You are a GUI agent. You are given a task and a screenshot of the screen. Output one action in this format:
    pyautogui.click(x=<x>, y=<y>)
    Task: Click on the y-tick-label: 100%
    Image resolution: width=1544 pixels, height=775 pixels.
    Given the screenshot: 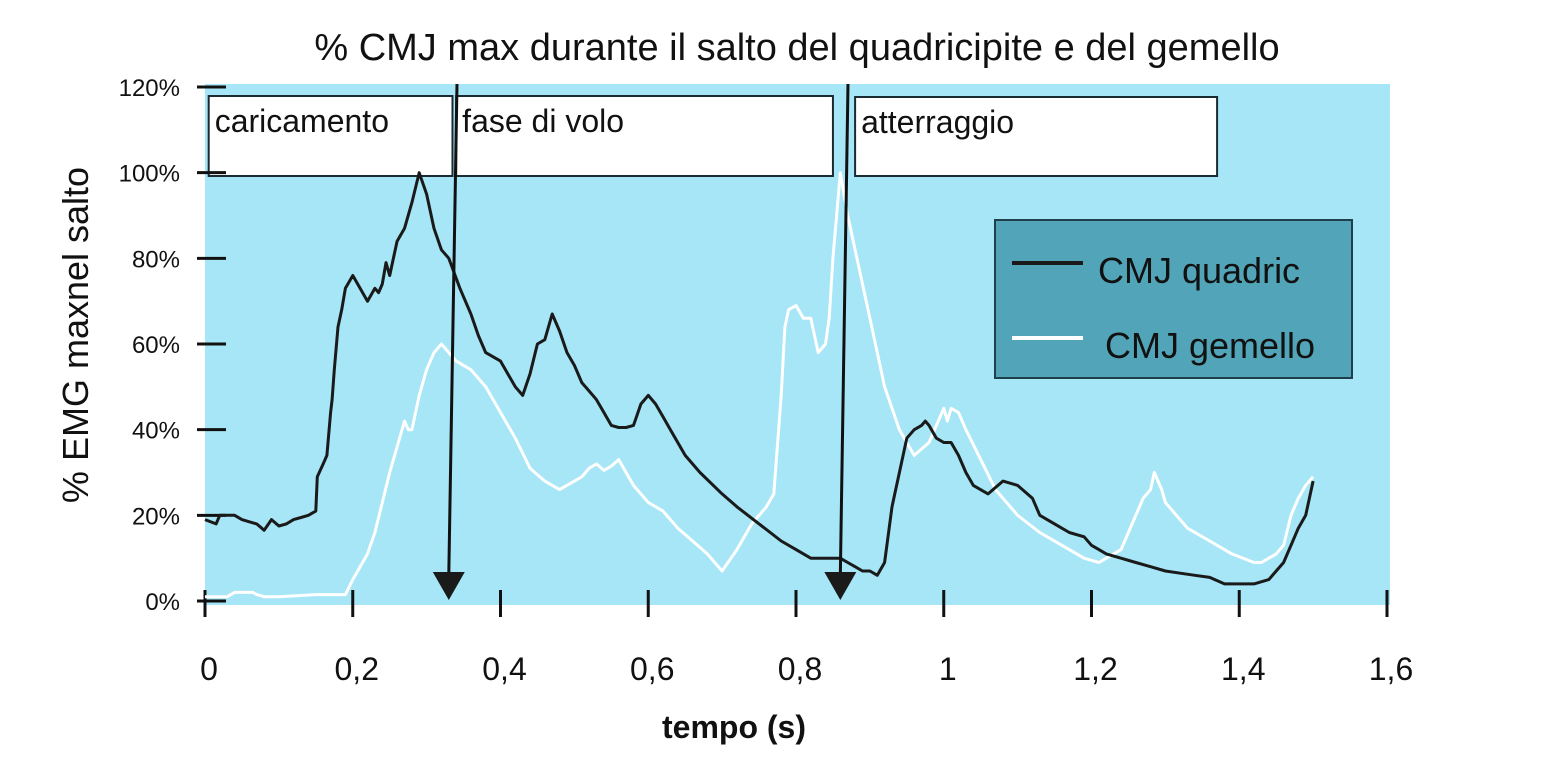 What is the action you would take?
    pyautogui.click(x=149, y=174)
    